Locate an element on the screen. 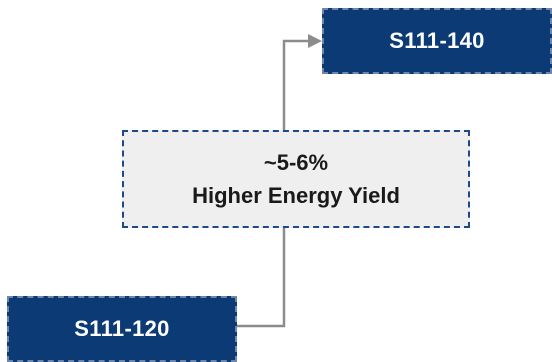 This screenshot has height=362, width=552. connector-middle-to-top is located at coordinates (296, 84).